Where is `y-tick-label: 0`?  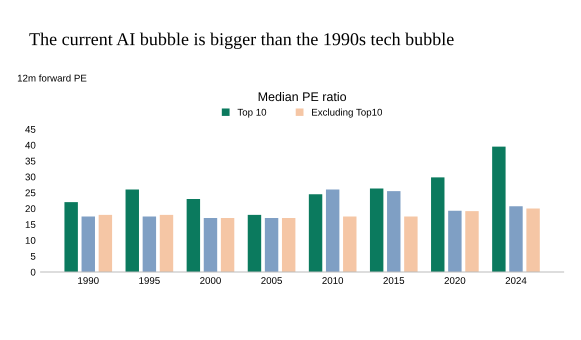
y-tick-label: 0 is located at coordinates (33, 272).